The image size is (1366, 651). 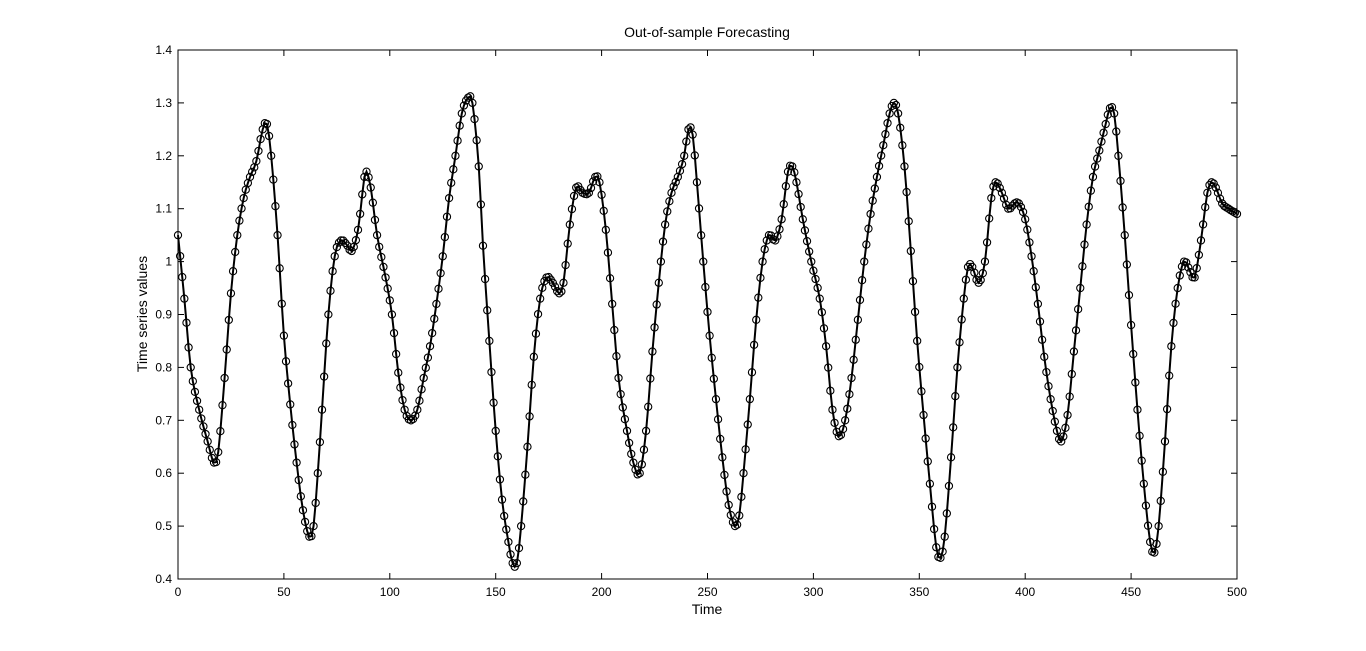 What do you see at coordinates (496, 592) in the screenshot?
I see `x-tick-label: 150` at bounding box center [496, 592].